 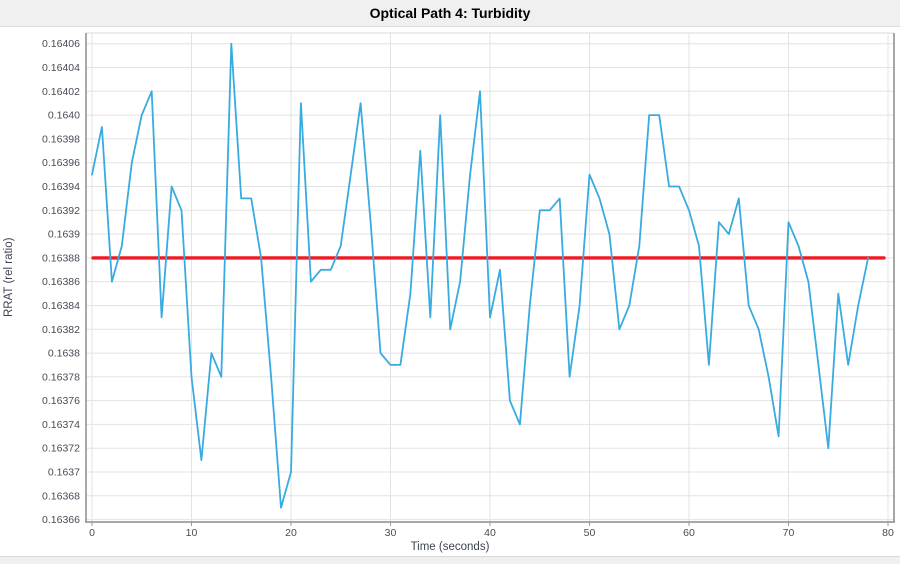 I want to click on y-tick-label: 0.16406, so click(x=61, y=44).